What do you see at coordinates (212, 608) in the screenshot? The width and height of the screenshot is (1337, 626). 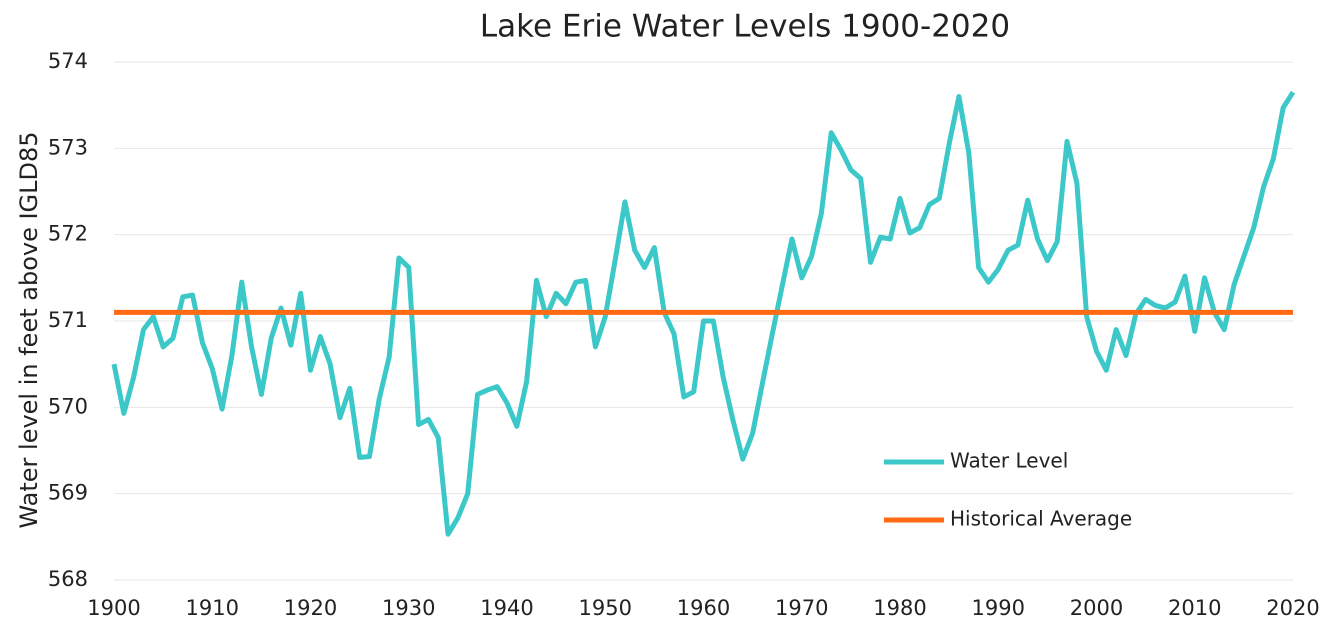 I see `x-tick-label: 1910` at bounding box center [212, 608].